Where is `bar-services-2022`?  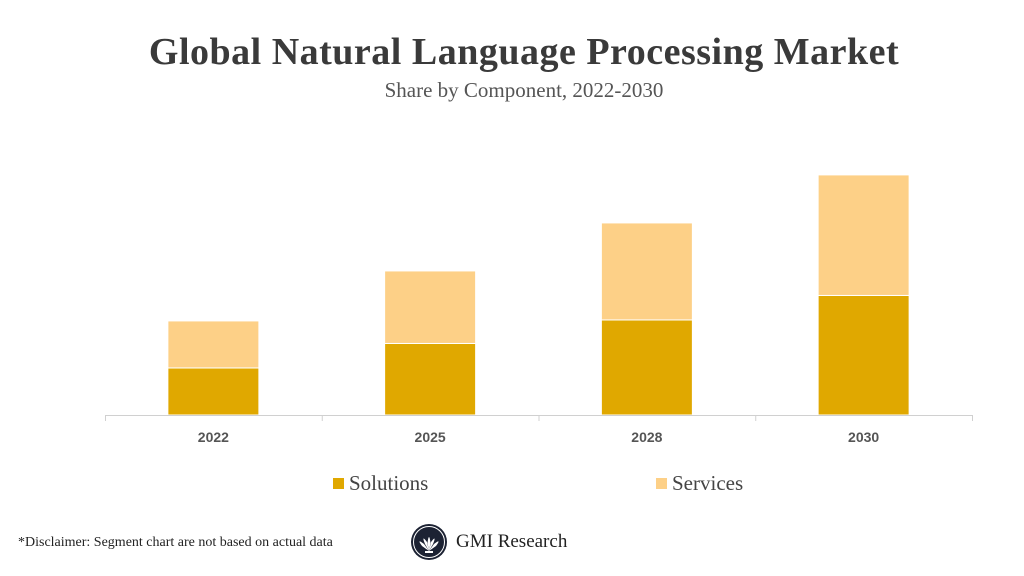
bar-services-2022 is located at coordinates (213, 344).